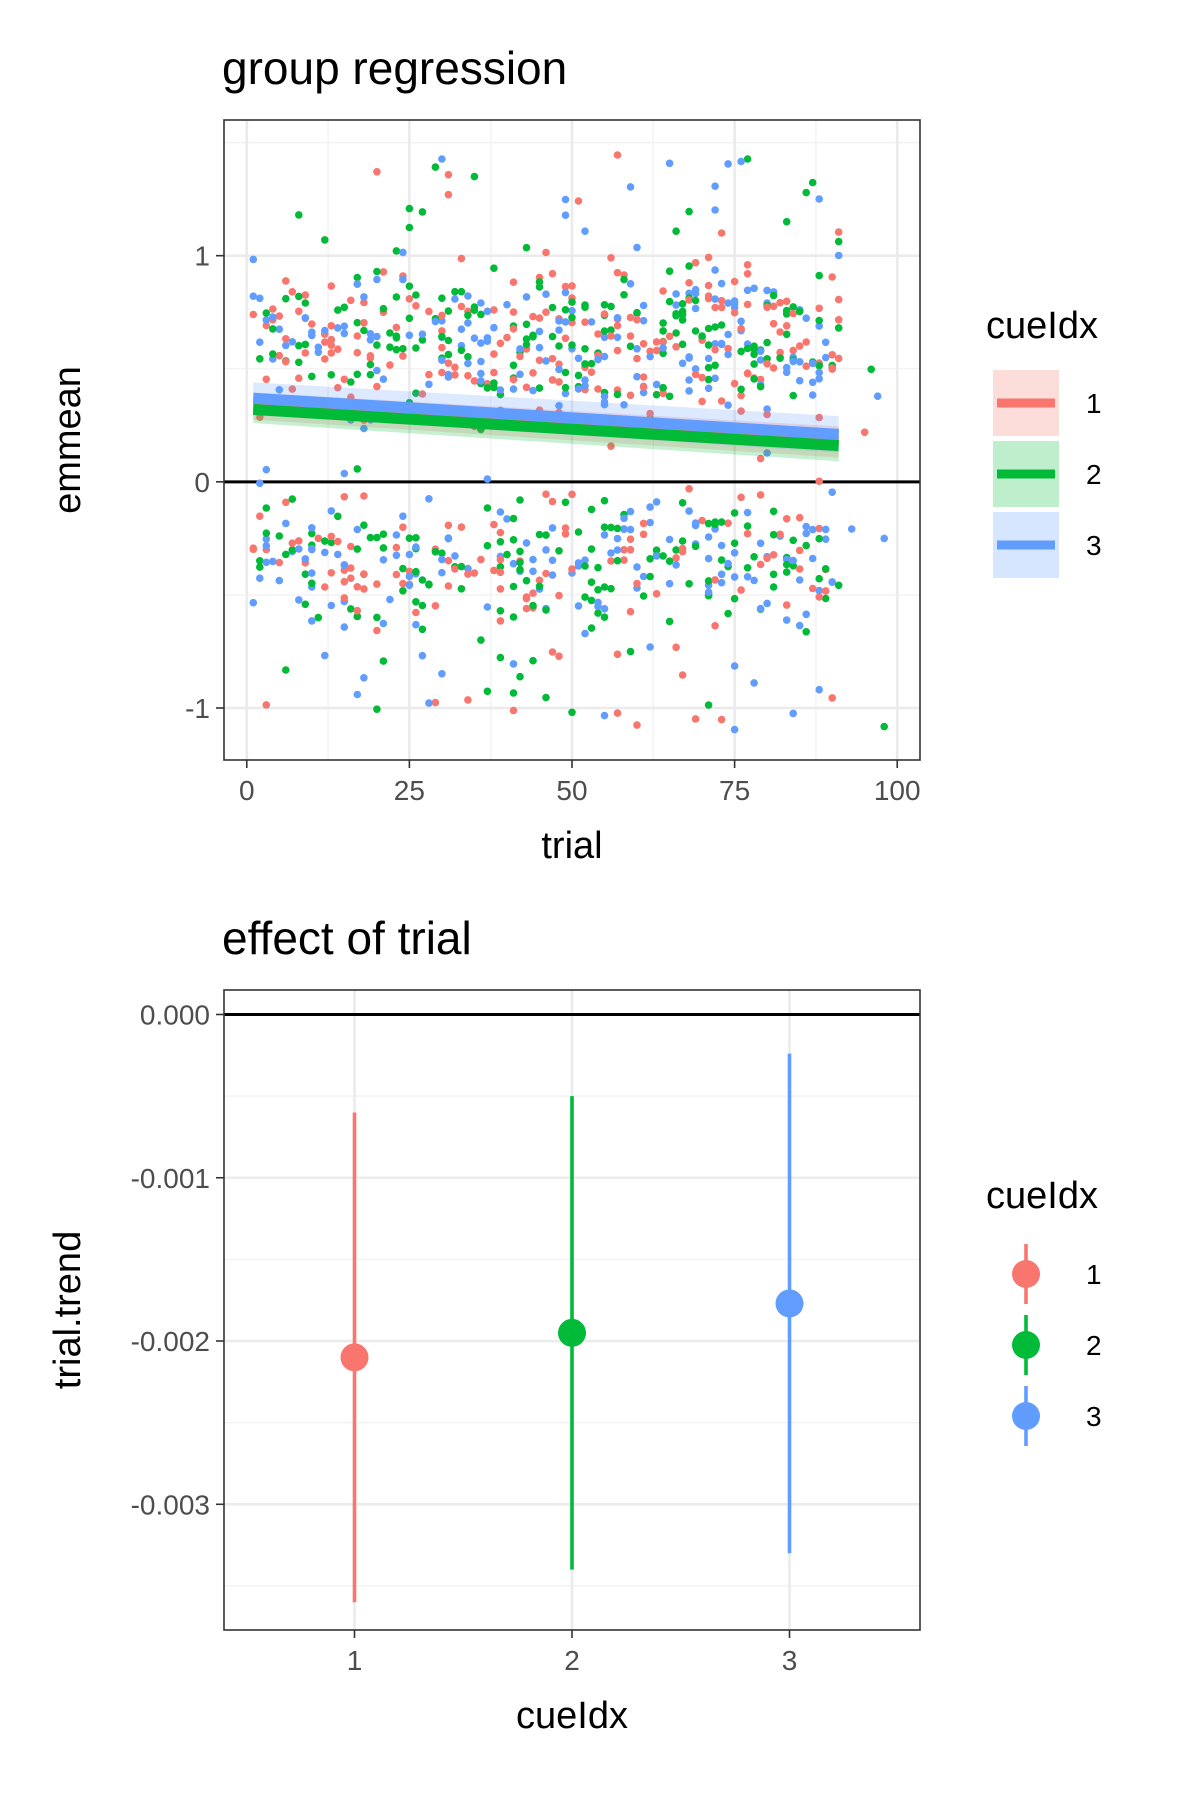 Image resolution: width=1200 pixels, height=1800 pixels. I want to click on trend-legend-label-2: 2, so click(1094, 1345).